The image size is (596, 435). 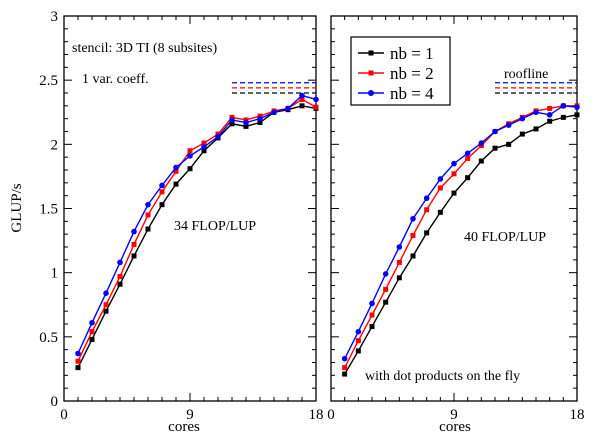 I want to click on right-x-tick-label: 9, so click(x=454, y=415).